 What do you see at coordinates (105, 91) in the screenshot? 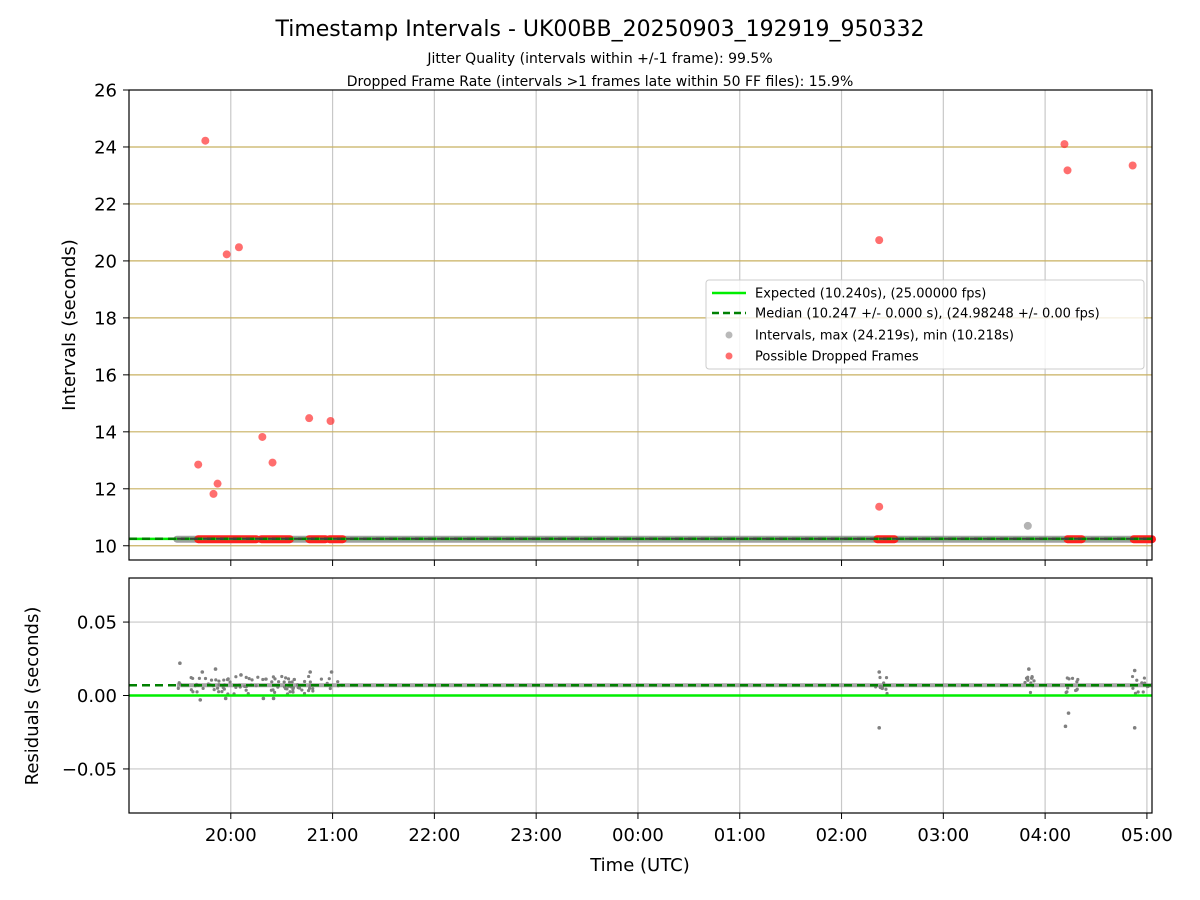
I see `top-ytick-label-26: 26` at bounding box center [105, 91].